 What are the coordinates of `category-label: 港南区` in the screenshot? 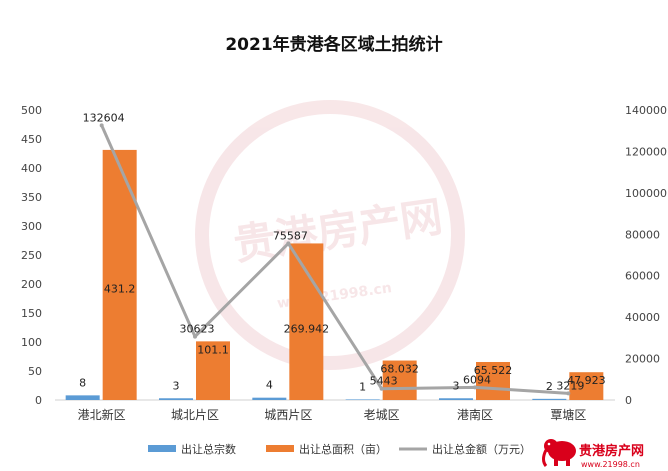 It's located at (475, 414).